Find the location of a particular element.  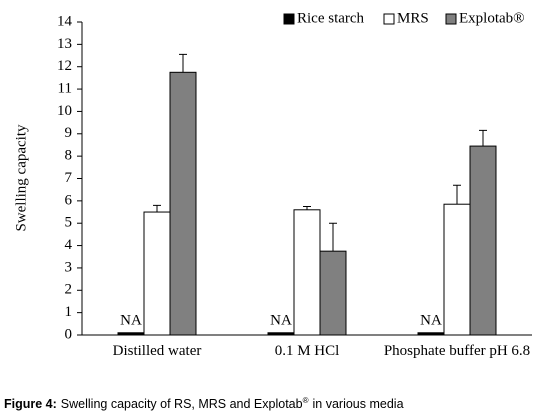

caption-sup: ® is located at coordinates (305, 400).